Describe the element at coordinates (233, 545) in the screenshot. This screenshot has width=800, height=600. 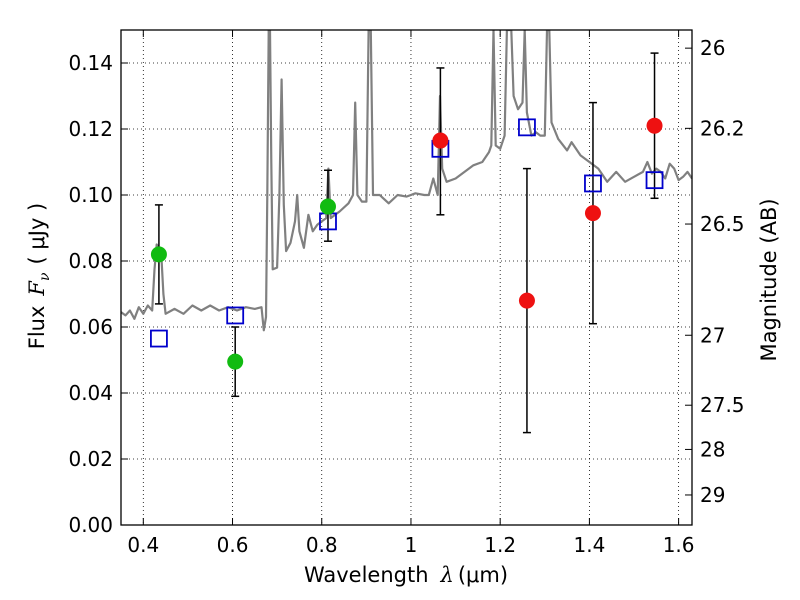
I see `x-tick-label: 0.6` at that location.